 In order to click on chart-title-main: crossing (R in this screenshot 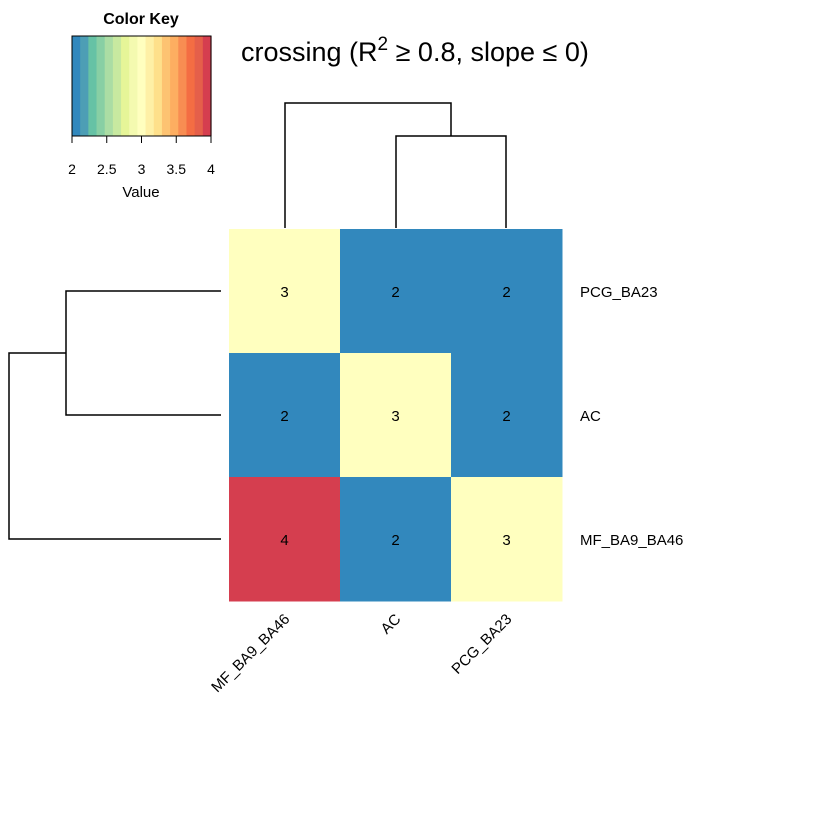, I will do `click(309, 52)`.